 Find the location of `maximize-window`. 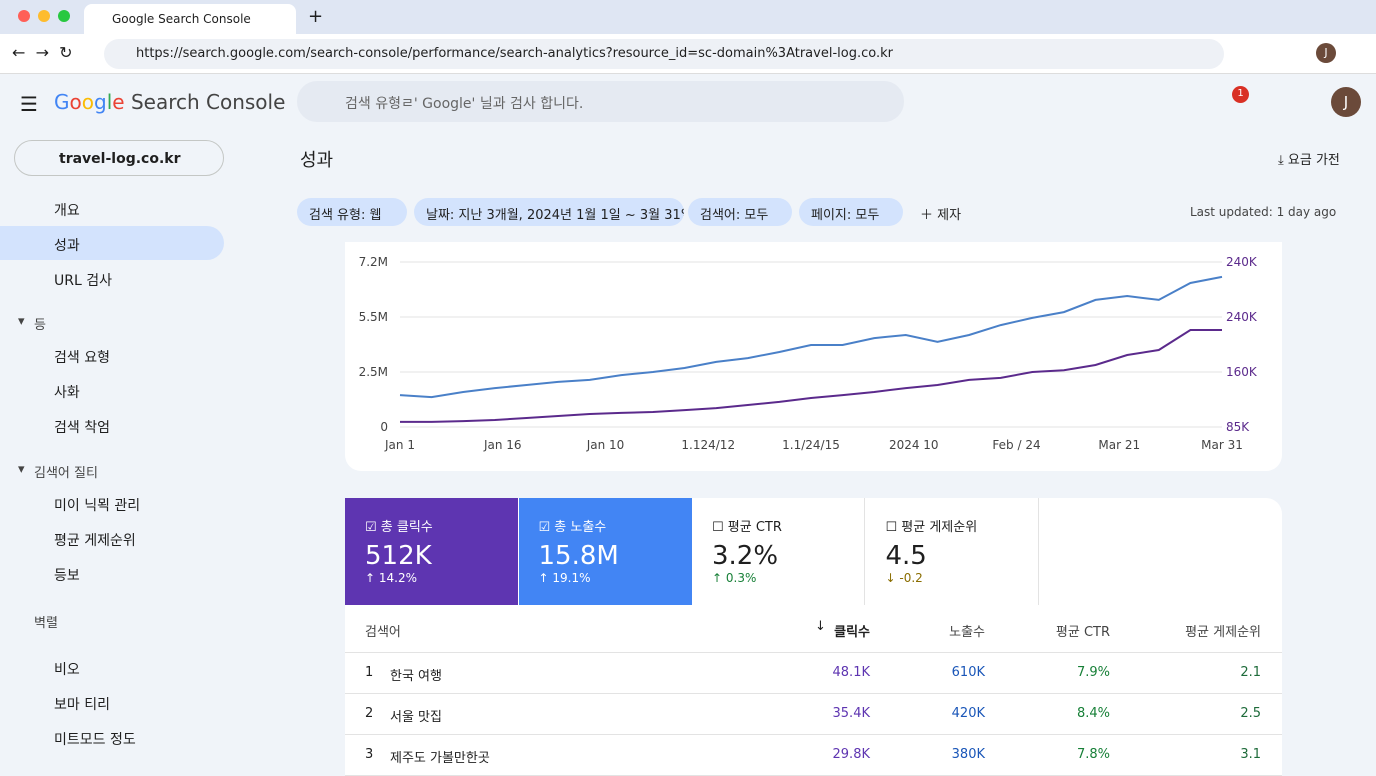

maximize-window is located at coordinates (64, 16).